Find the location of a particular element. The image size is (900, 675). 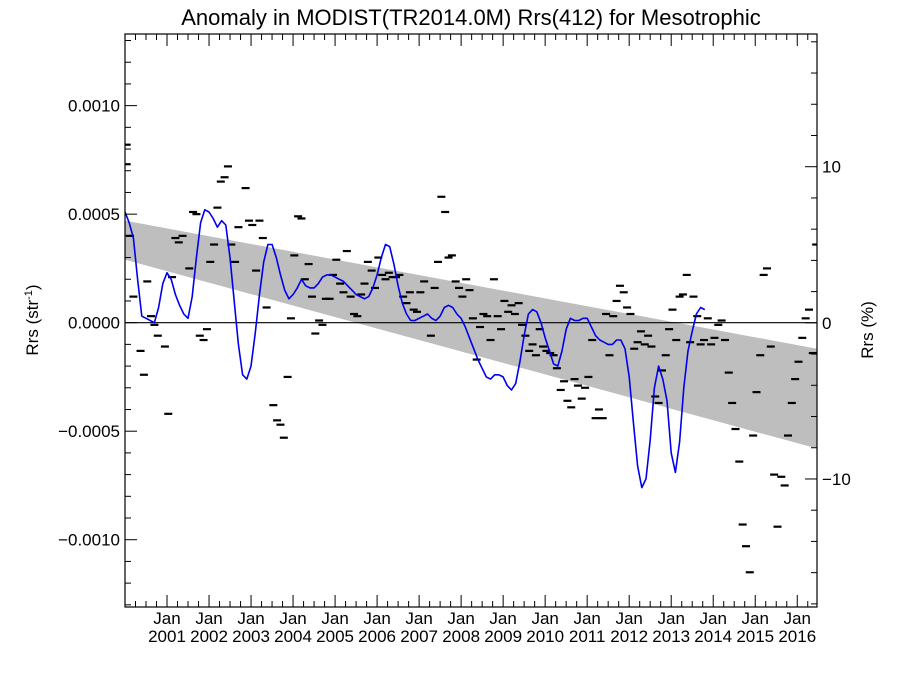

y-axis-right-label: Rrs (%) is located at coordinates (867, 330).